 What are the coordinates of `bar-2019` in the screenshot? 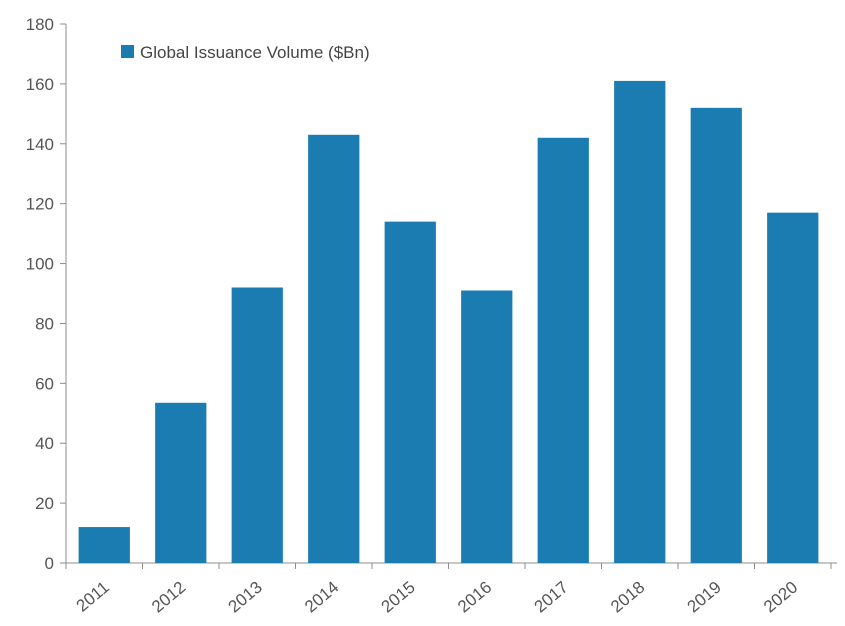 It's located at (716, 335).